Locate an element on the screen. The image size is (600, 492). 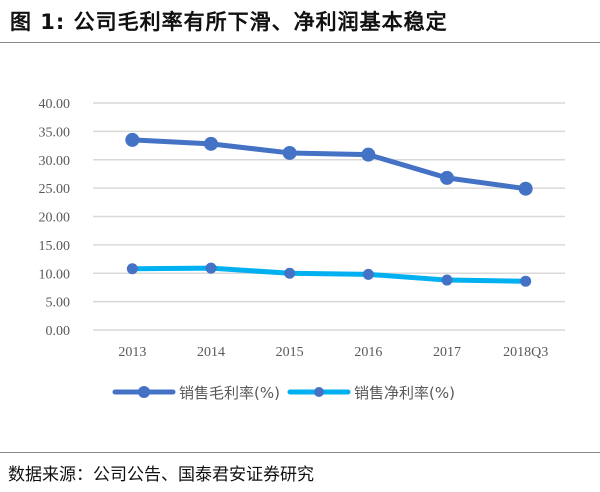
y-tick-label: 10.00 is located at coordinates (55, 274).